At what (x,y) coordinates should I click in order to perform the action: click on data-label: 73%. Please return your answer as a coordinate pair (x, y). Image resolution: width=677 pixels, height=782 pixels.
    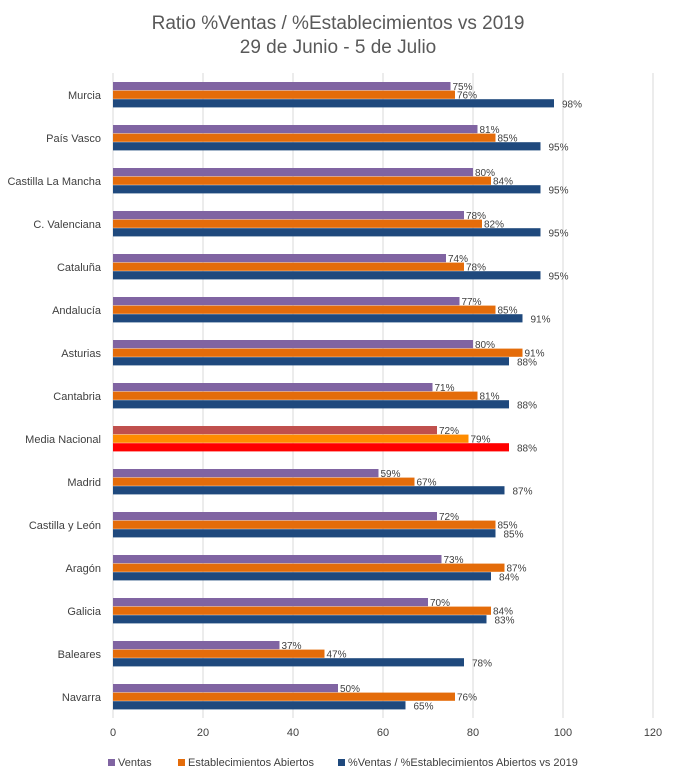
    Looking at the image, I should click on (454, 560).